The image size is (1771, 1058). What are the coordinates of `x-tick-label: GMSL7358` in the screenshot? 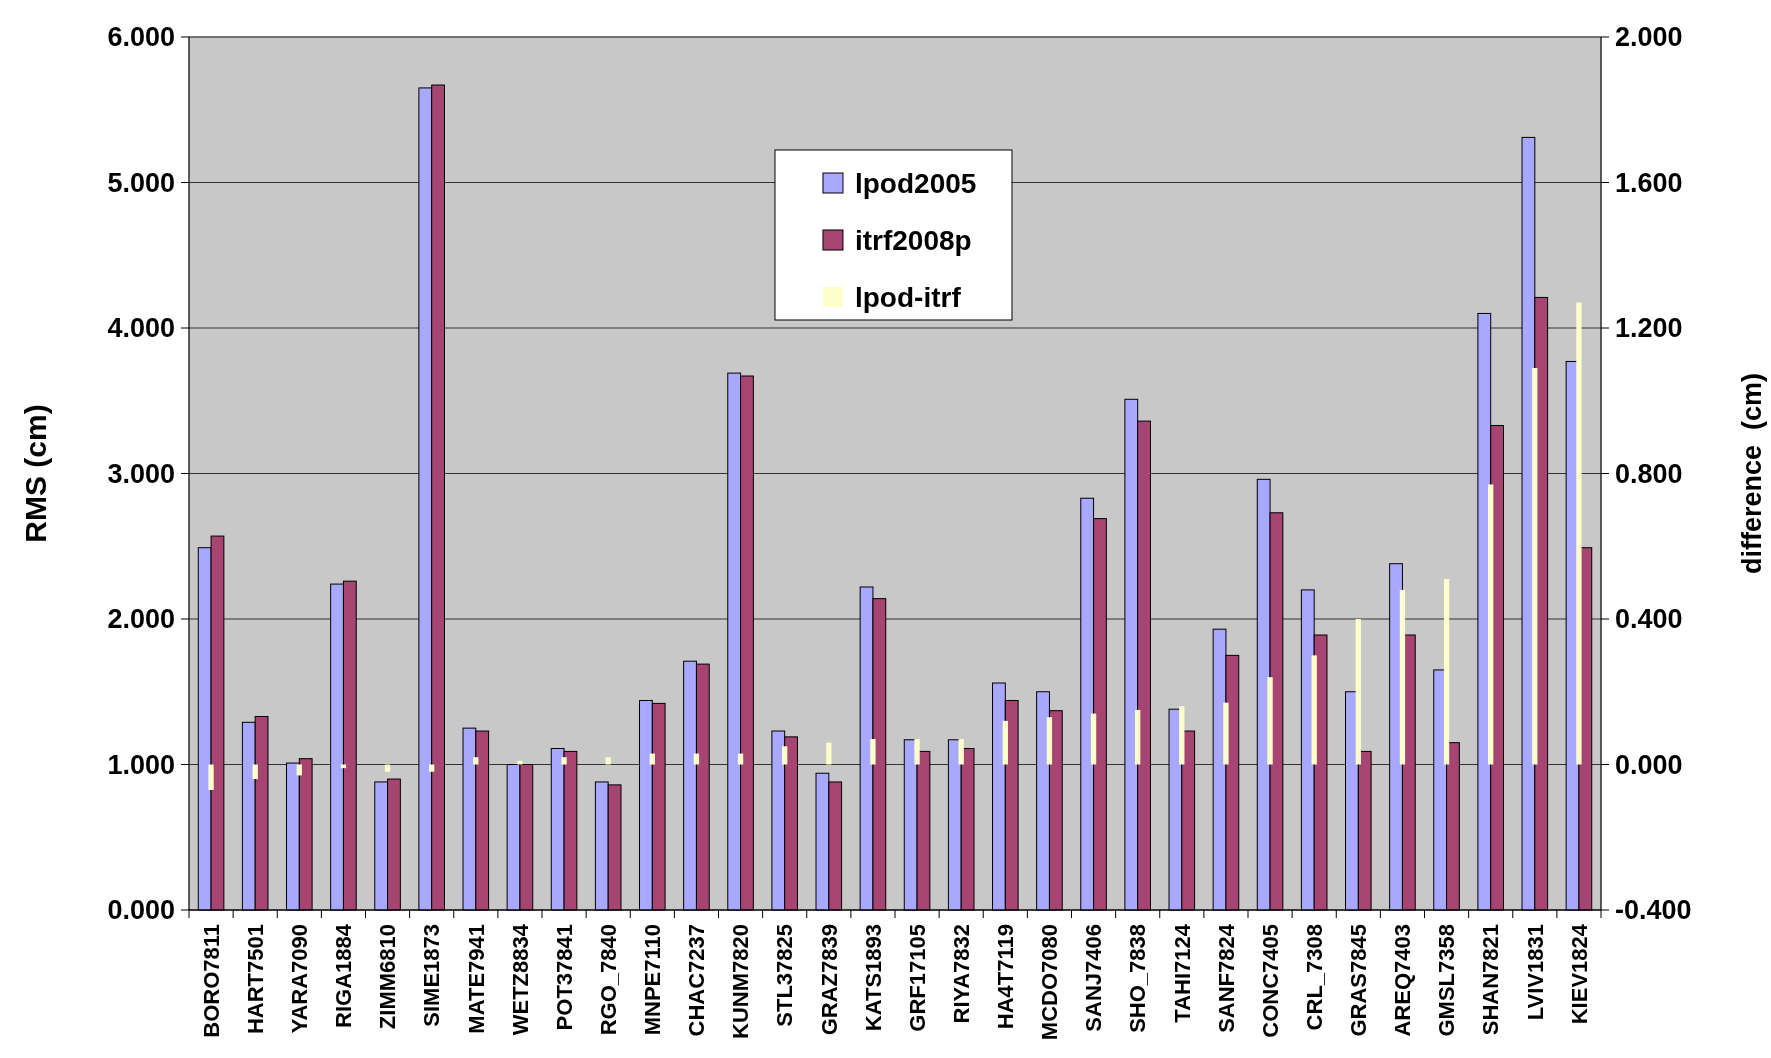 It's located at (1447, 980).